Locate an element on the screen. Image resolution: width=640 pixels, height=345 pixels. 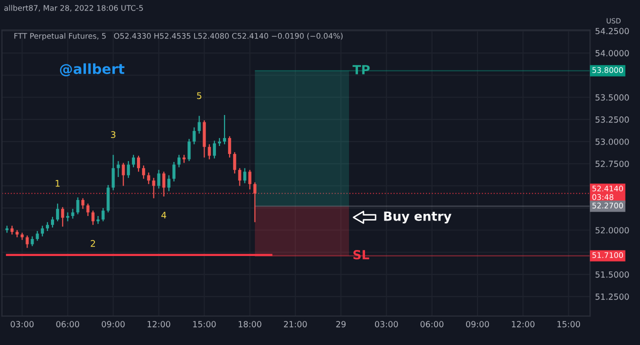
y-tick-label: 53.2500 is located at coordinates (612, 119).